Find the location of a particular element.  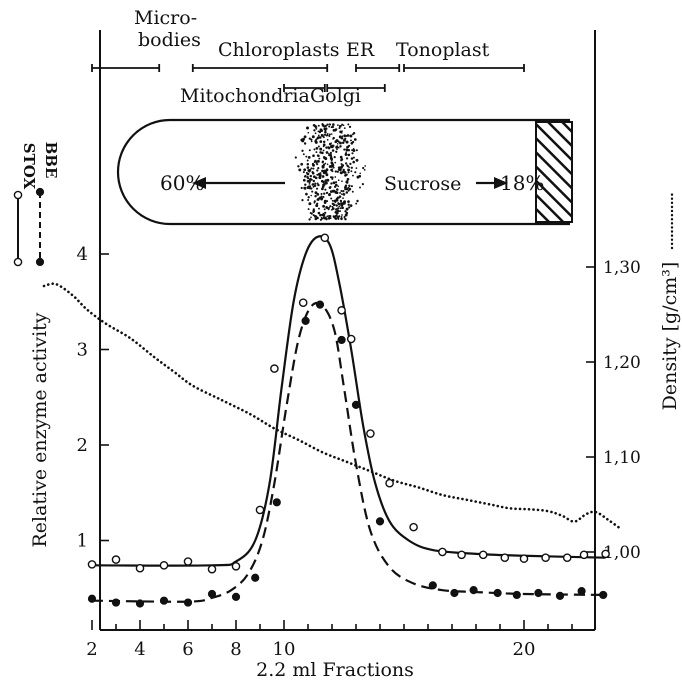

y2-tick-label: 1,20 is located at coordinates (622, 363).